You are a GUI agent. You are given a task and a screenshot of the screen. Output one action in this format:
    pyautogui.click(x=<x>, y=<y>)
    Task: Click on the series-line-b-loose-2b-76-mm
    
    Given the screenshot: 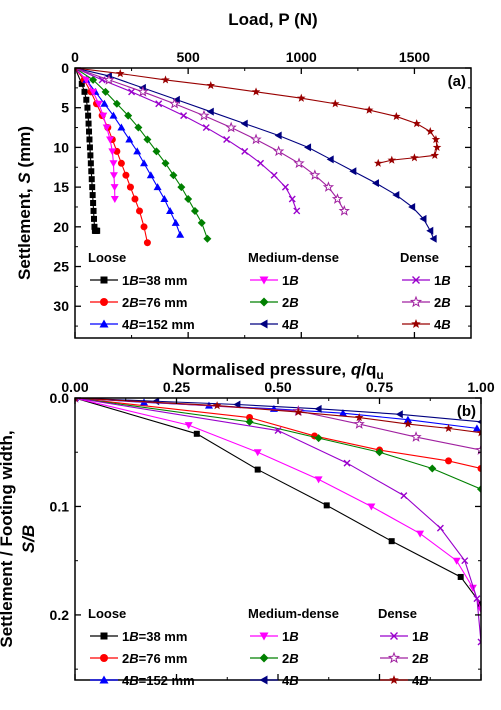 What is the action you would take?
    pyautogui.click(x=278, y=434)
    